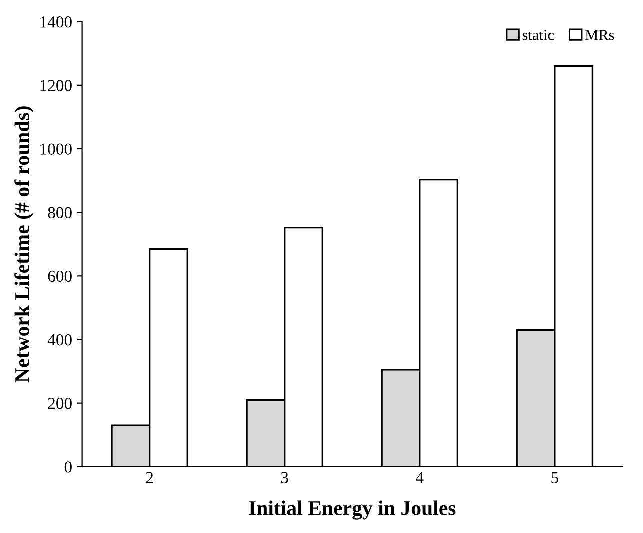 The image size is (643, 533). Describe the element at coordinates (56, 86) in the screenshot. I see `y-tick-label: 1200` at that location.